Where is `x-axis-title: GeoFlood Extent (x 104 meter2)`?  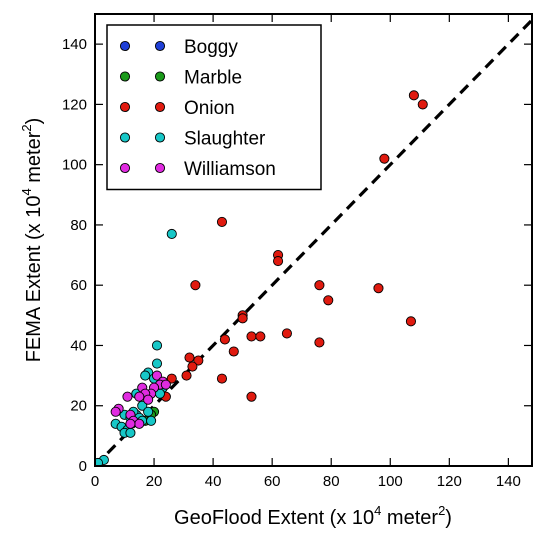 x-axis-title: GeoFlood Extent (x 104 meter2) is located at coordinates (313, 516).